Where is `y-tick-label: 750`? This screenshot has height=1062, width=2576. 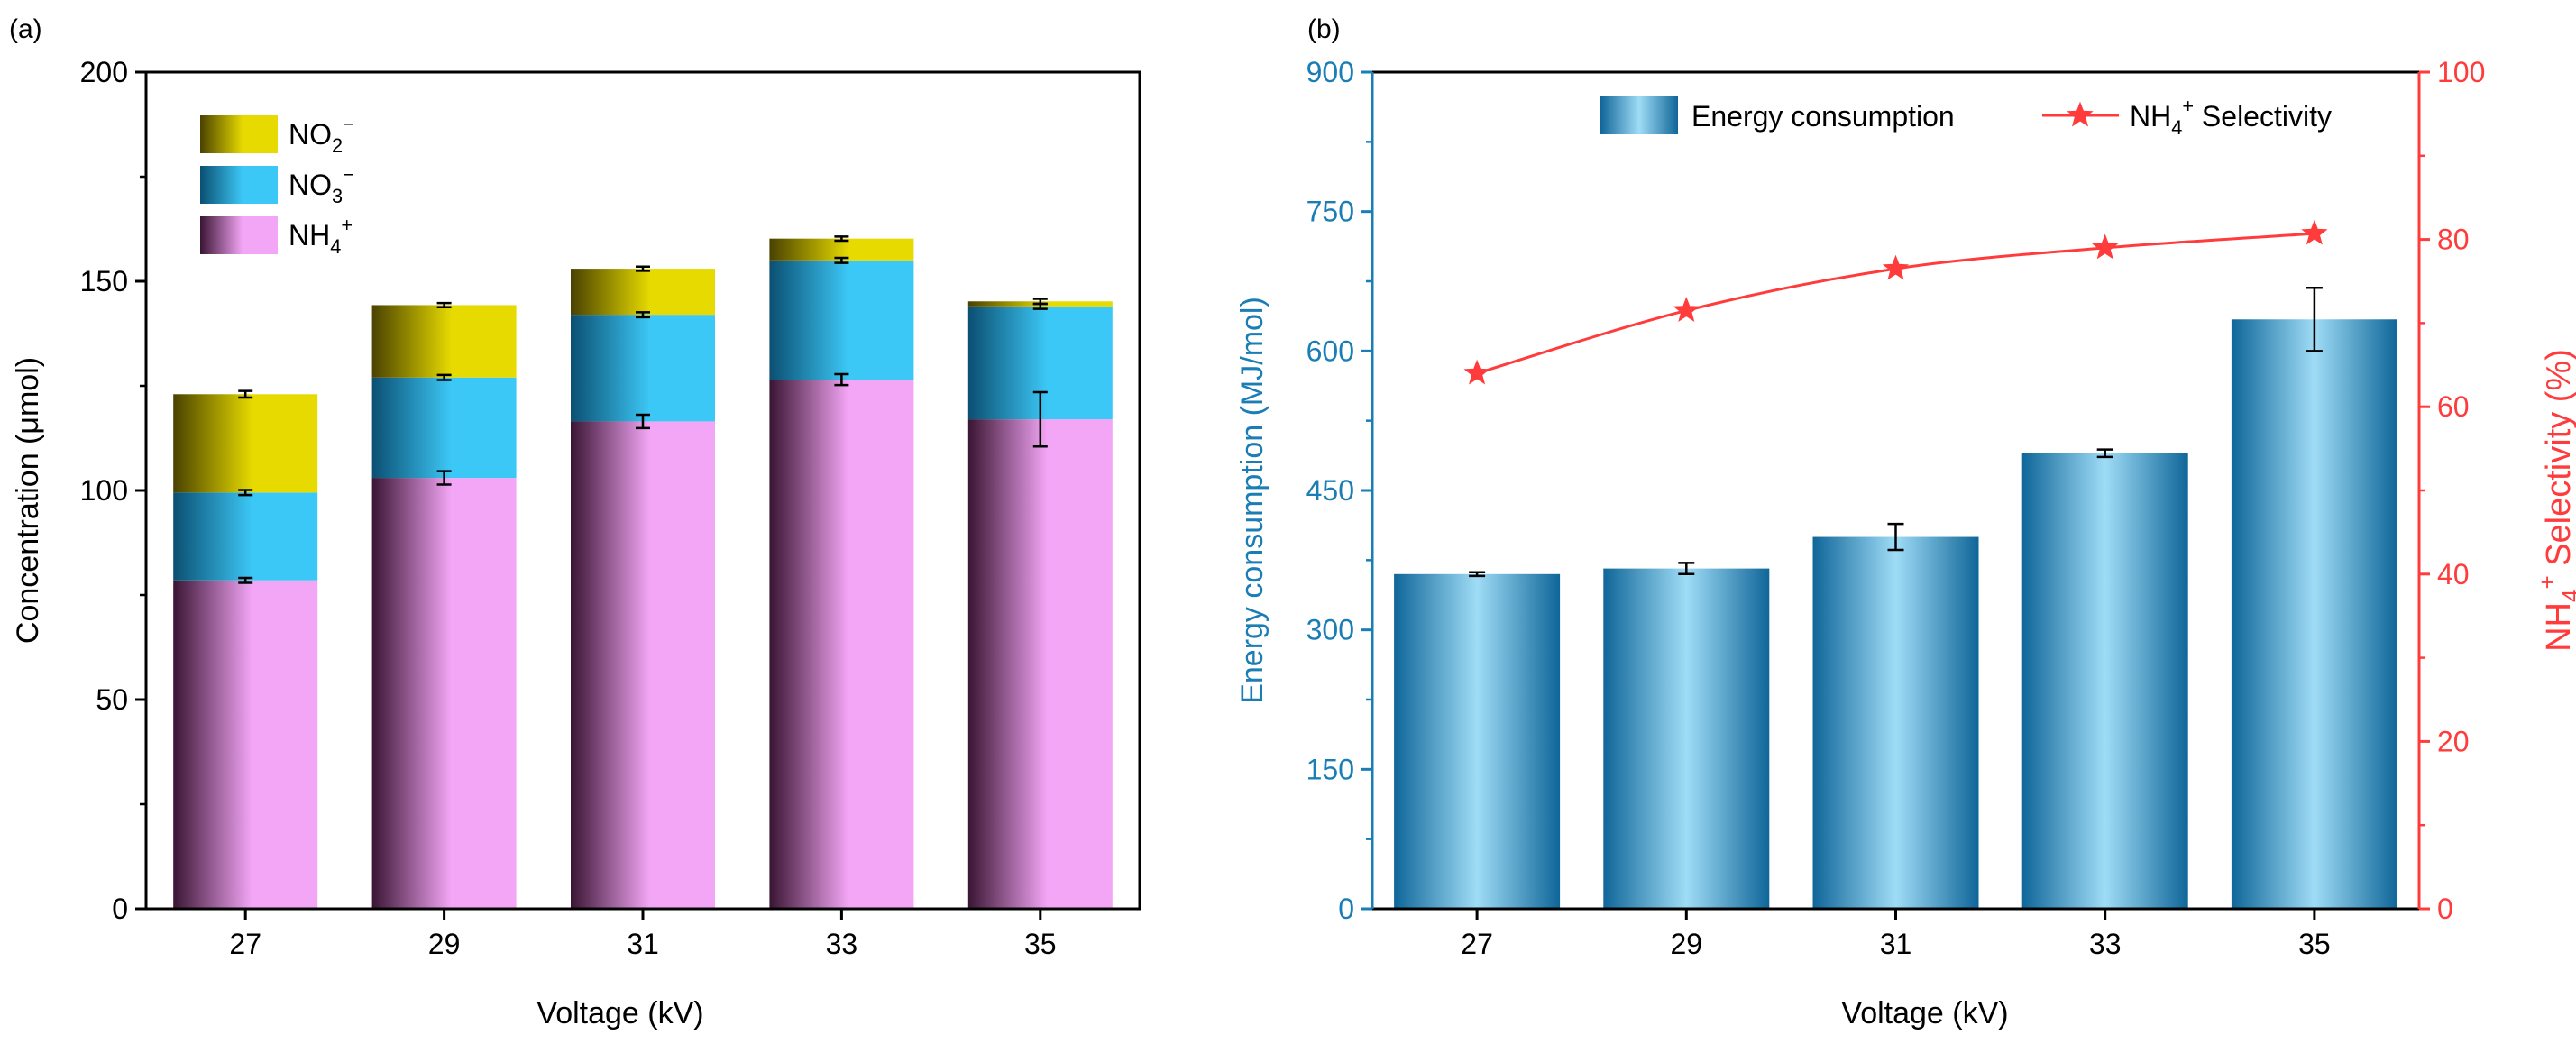 y-tick-label: 750 is located at coordinates (1330, 212).